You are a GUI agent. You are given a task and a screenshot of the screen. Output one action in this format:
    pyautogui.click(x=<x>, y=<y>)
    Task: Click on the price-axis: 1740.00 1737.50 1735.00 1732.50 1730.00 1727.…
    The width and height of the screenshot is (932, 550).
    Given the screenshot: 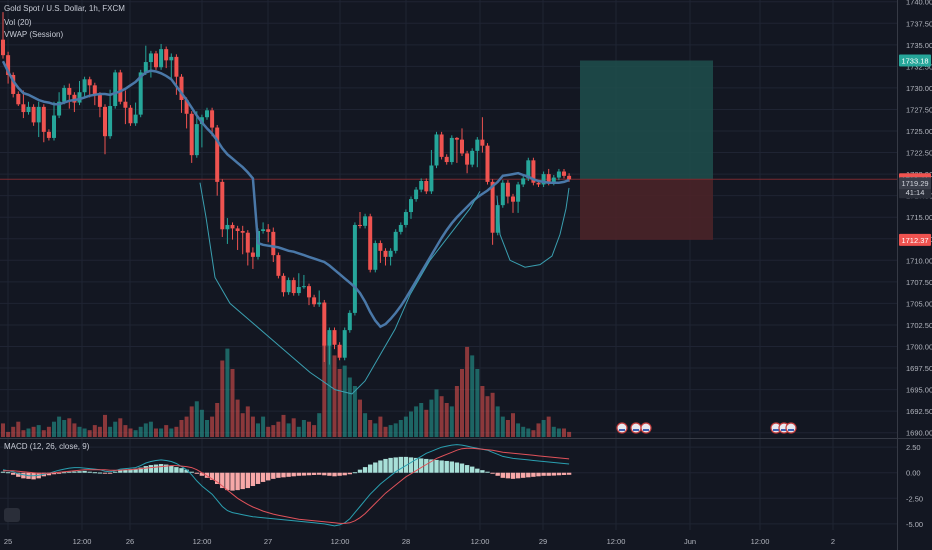 What is the action you would take?
    pyautogui.click(x=919, y=264)
    